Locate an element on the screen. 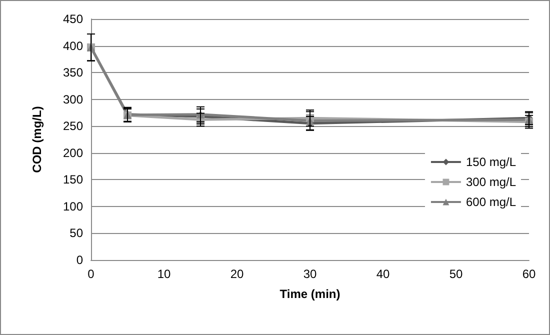  x-tick-label: 10 is located at coordinates (164, 274).